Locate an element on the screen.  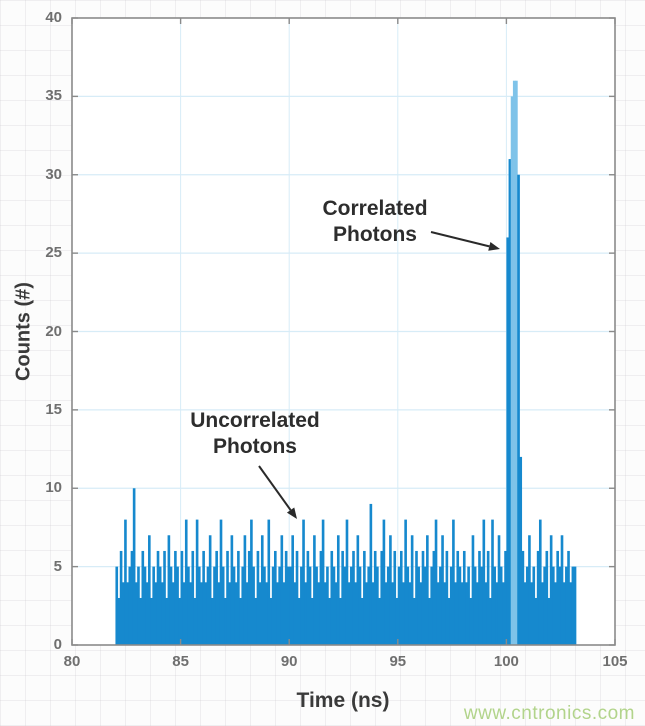
x-tick-label-95: 95 is located at coordinates (398, 661).